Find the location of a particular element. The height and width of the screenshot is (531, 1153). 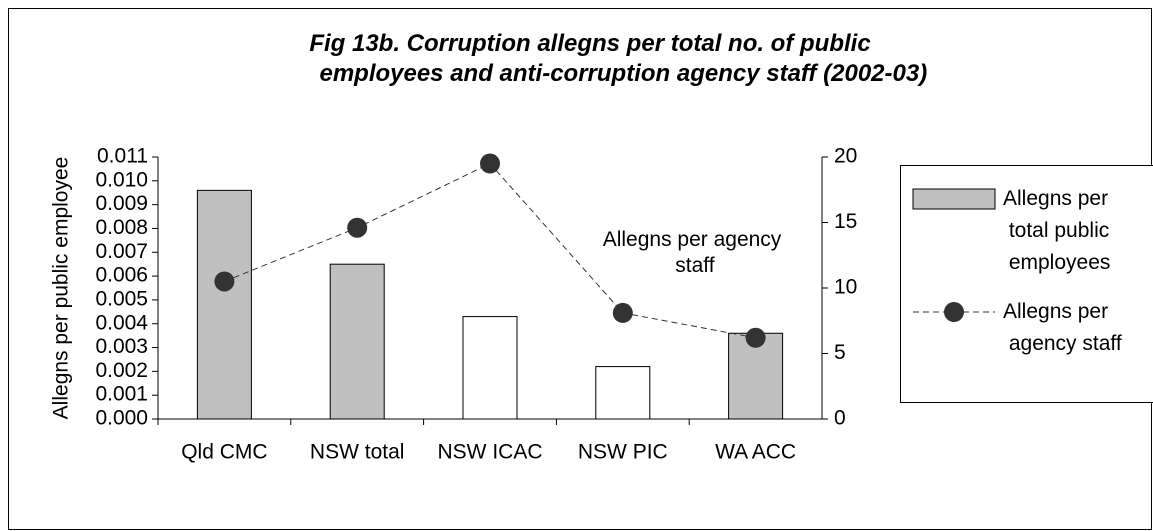

y2-tick-label: 5 is located at coordinates (840, 352).